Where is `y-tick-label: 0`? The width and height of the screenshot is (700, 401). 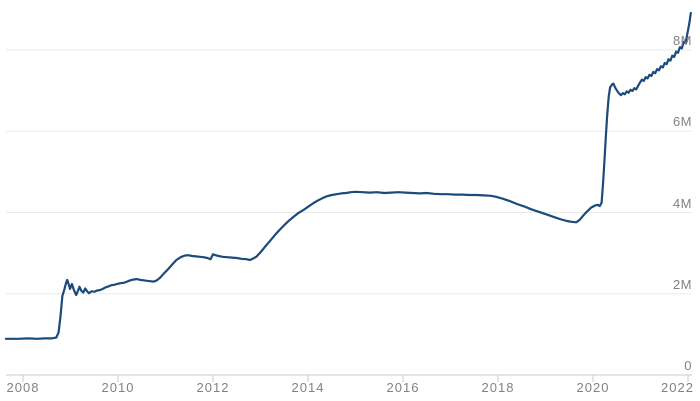
y-tick-label: 0 is located at coordinates (688, 365).